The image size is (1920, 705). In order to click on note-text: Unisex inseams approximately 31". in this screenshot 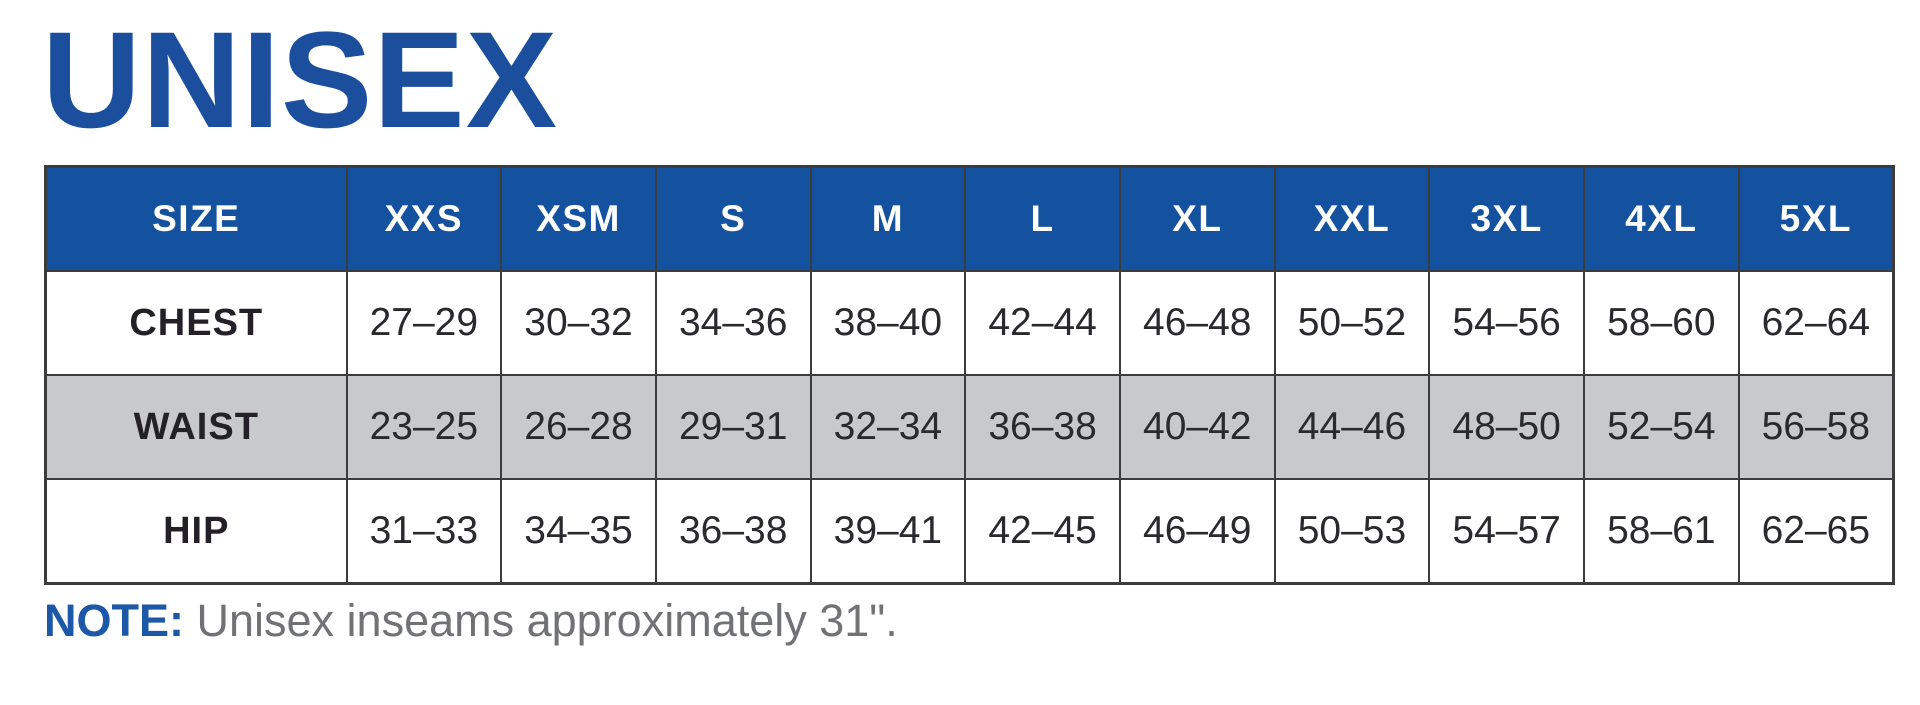, I will do `click(541, 620)`.